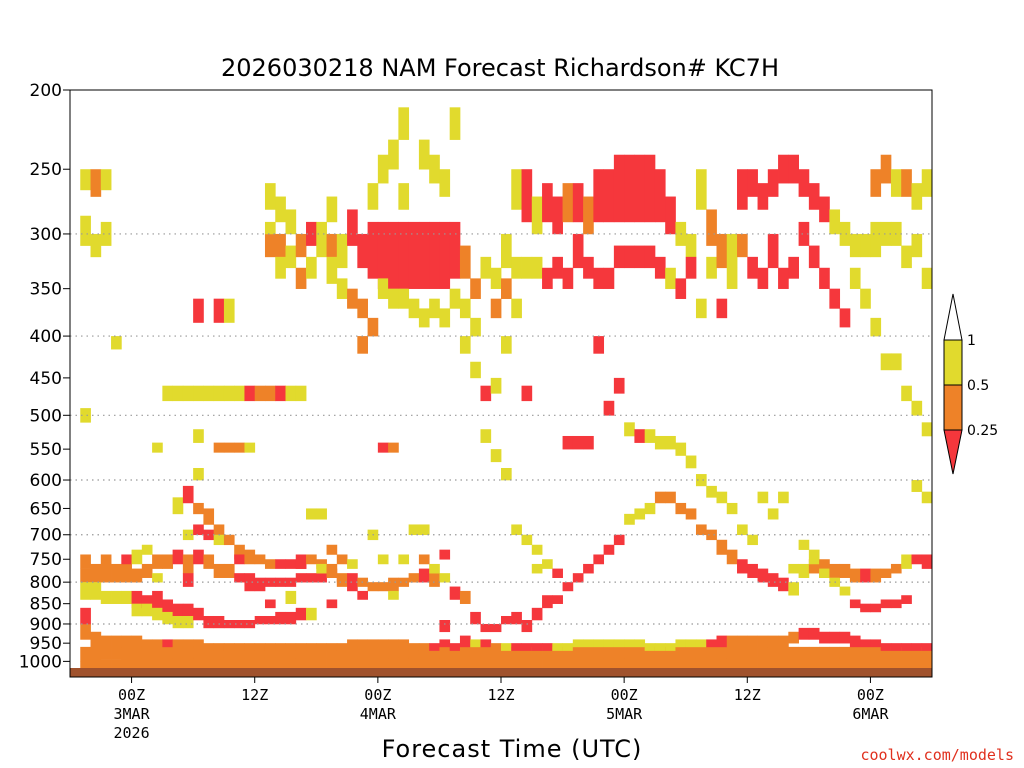  Describe the element at coordinates (46, 235) in the screenshot. I see `y-tick-label: 300` at that location.